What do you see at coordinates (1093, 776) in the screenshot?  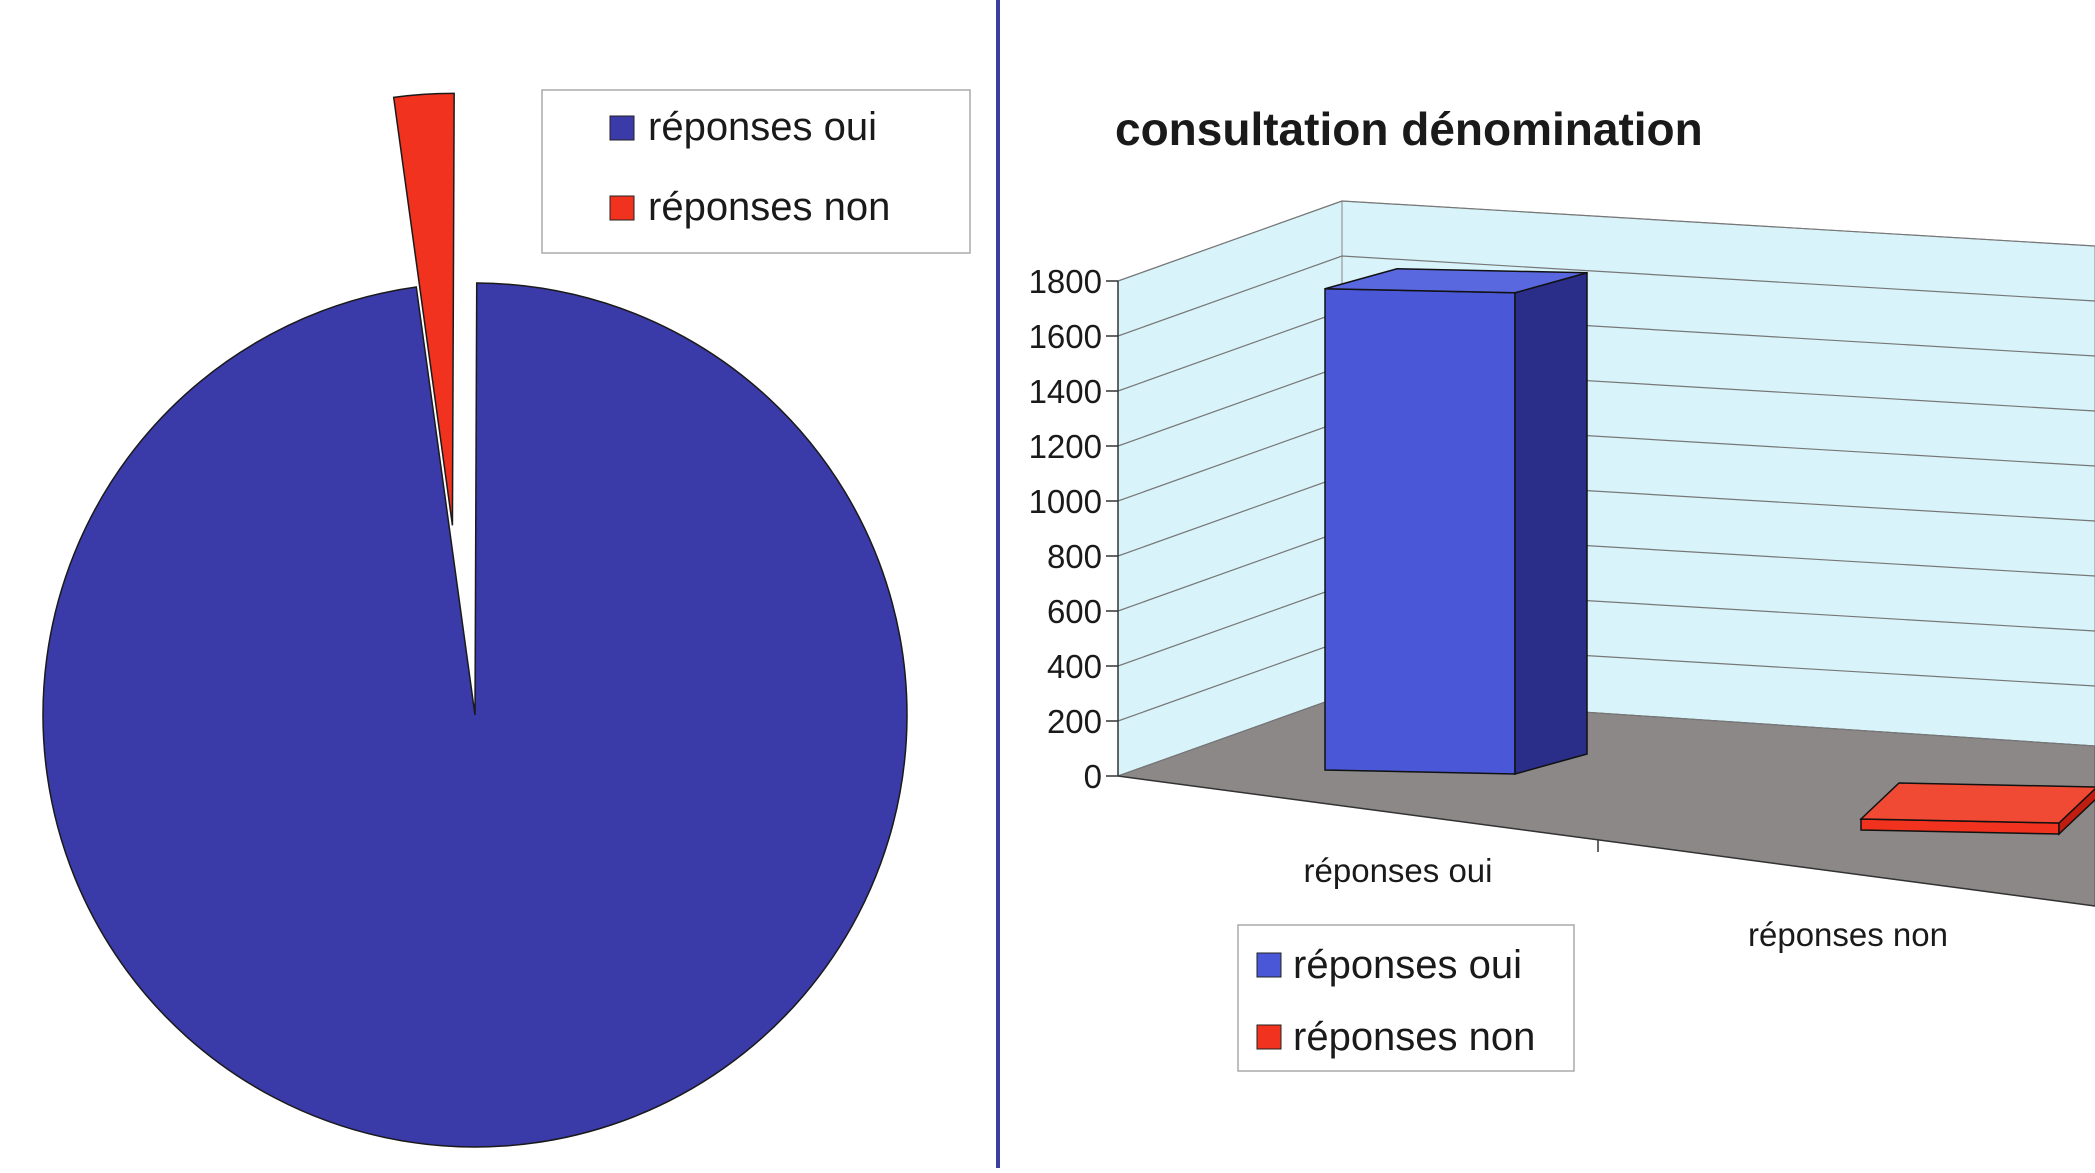 I see `bar-y-tick-label: 0` at bounding box center [1093, 776].